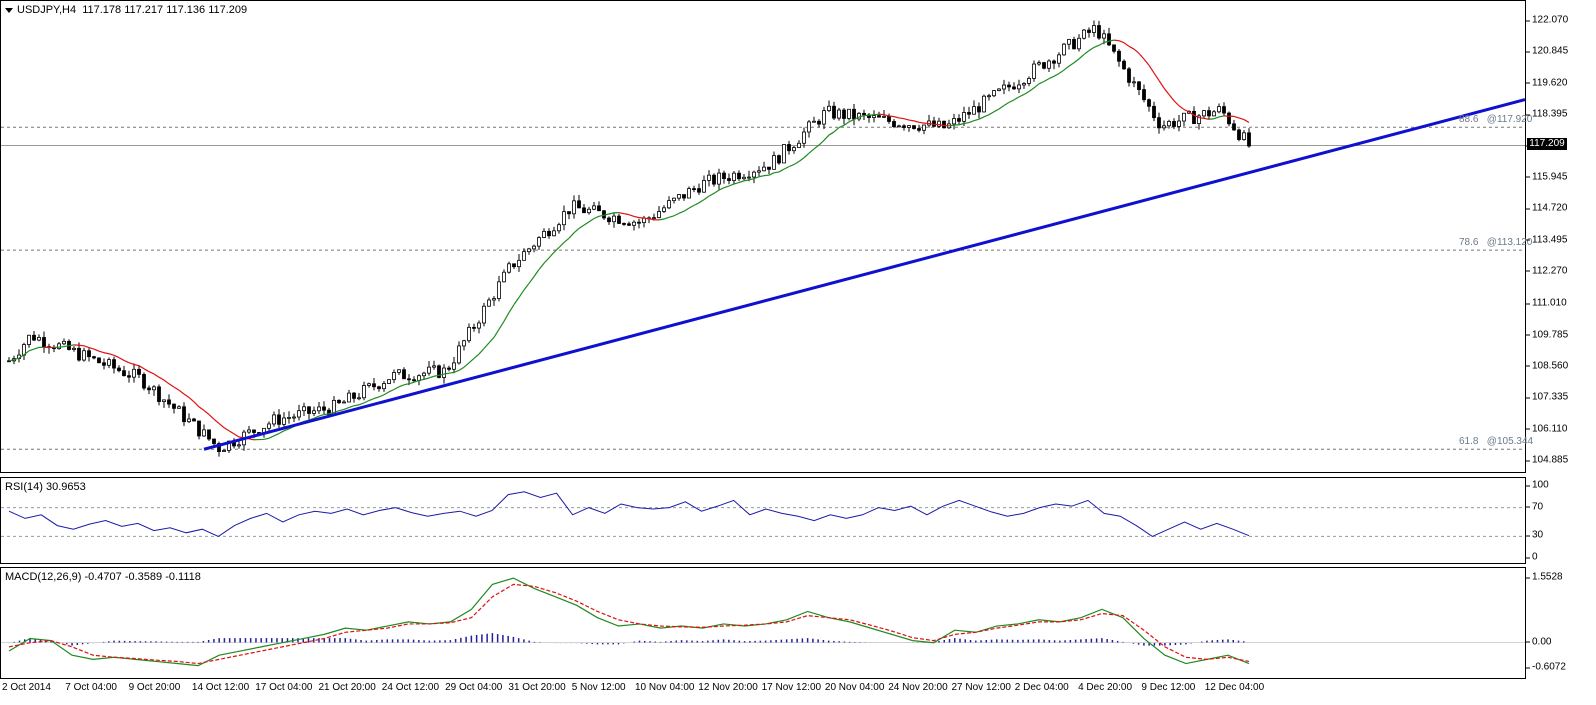 The image size is (1596, 705). What do you see at coordinates (629, 622) in the screenshot?
I see `macd-main-line` at bounding box center [629, 622].